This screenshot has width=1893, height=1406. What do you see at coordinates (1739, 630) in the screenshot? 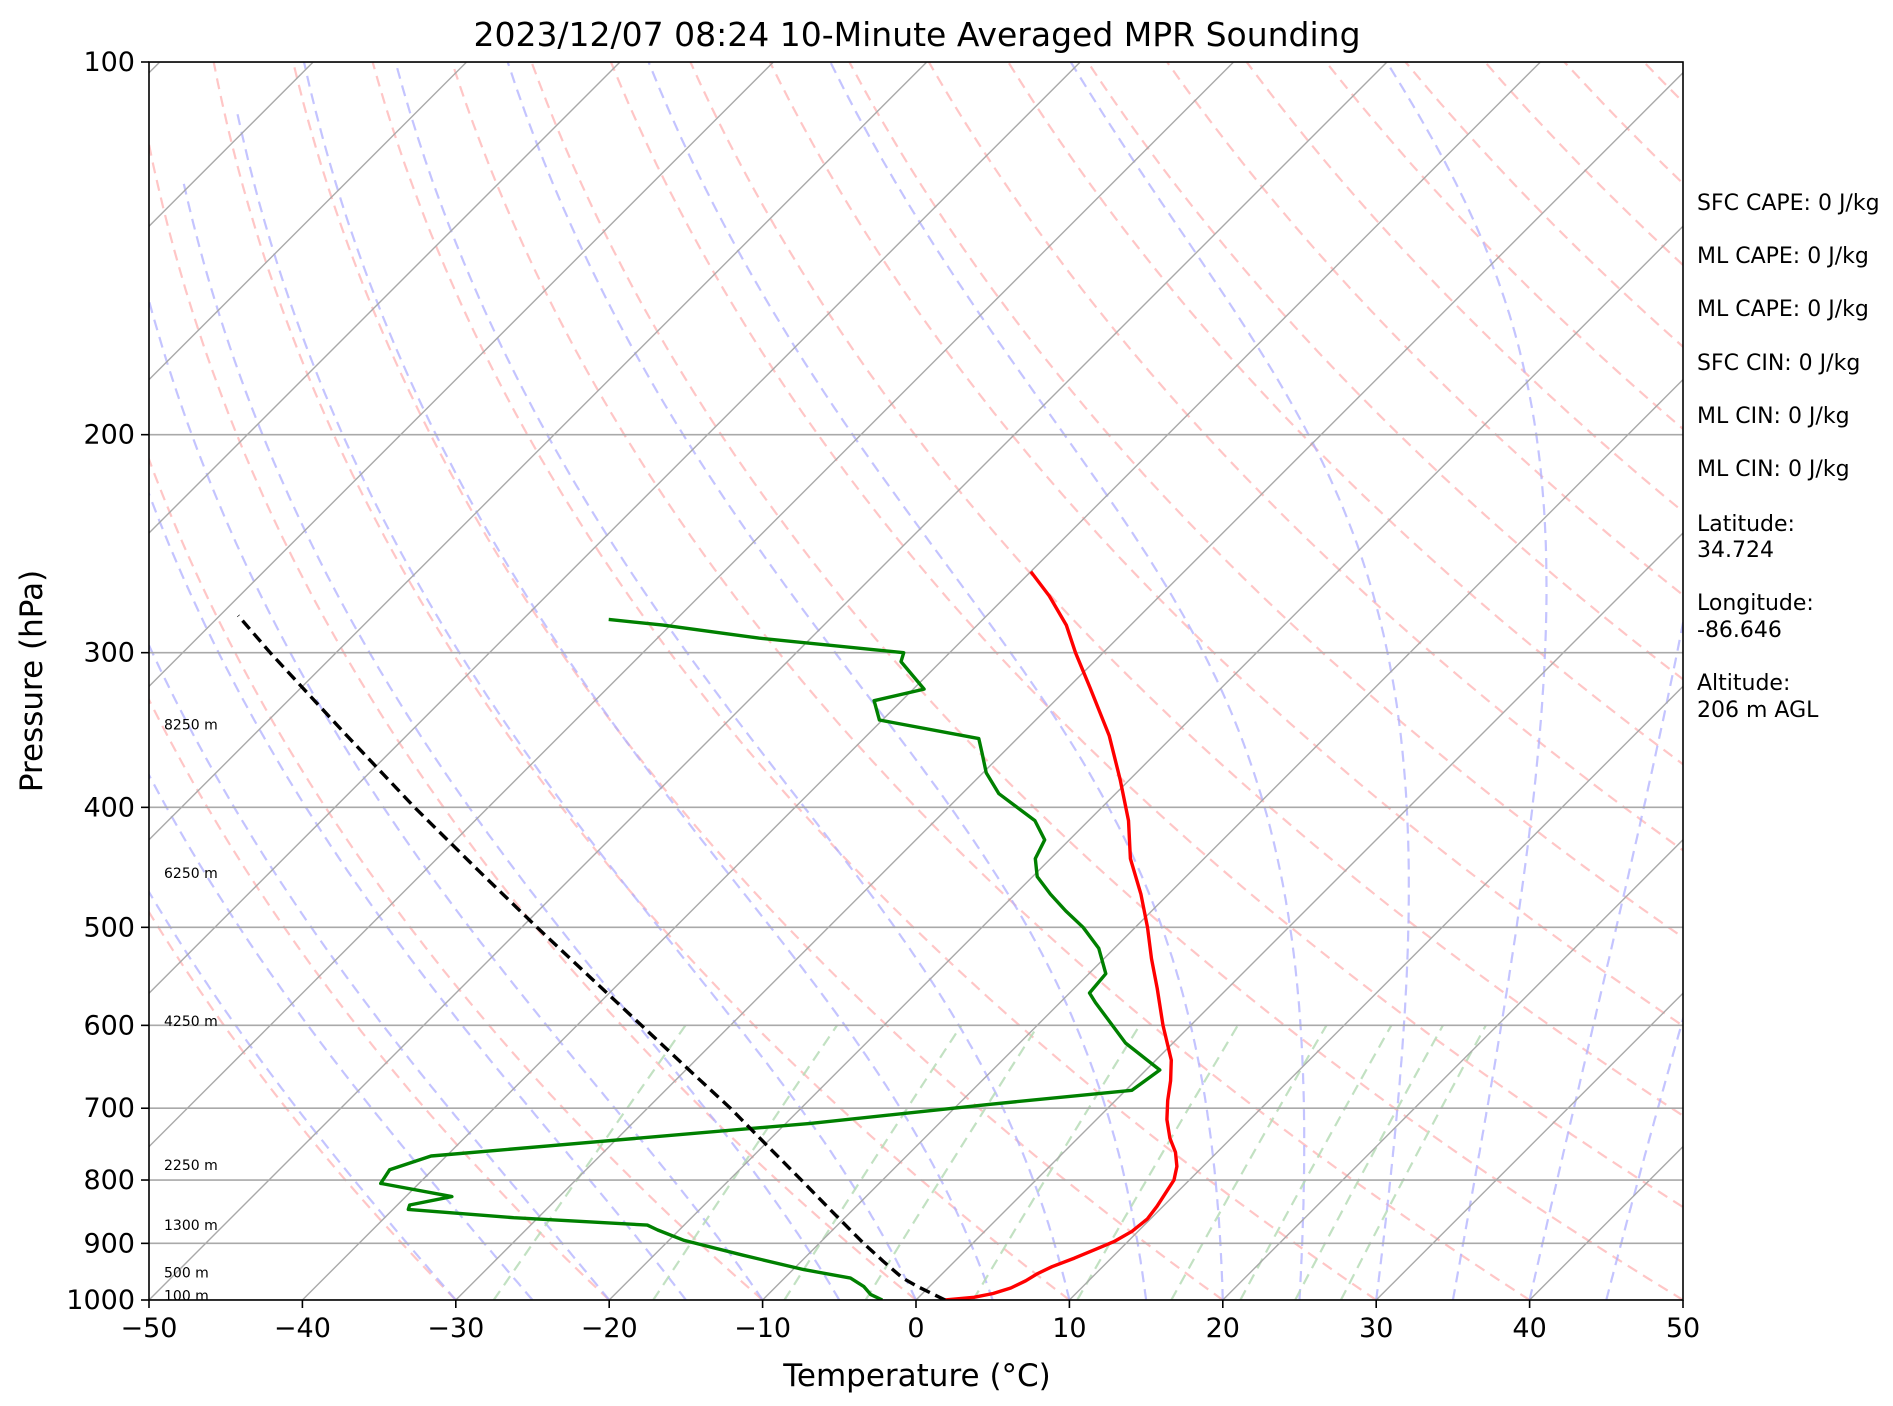
I see `longitude-value: -86.646` at bounding box center [1739, 630].